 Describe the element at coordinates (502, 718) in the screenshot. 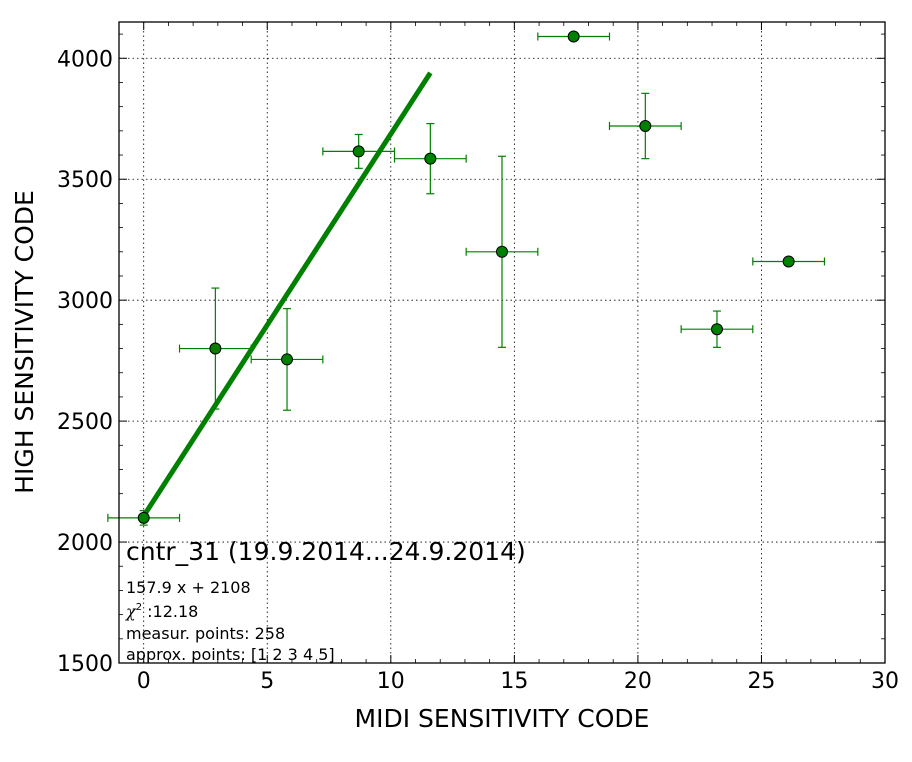

I see `x-axis-label: MIDI SENSITIVITY CODE` at that location.